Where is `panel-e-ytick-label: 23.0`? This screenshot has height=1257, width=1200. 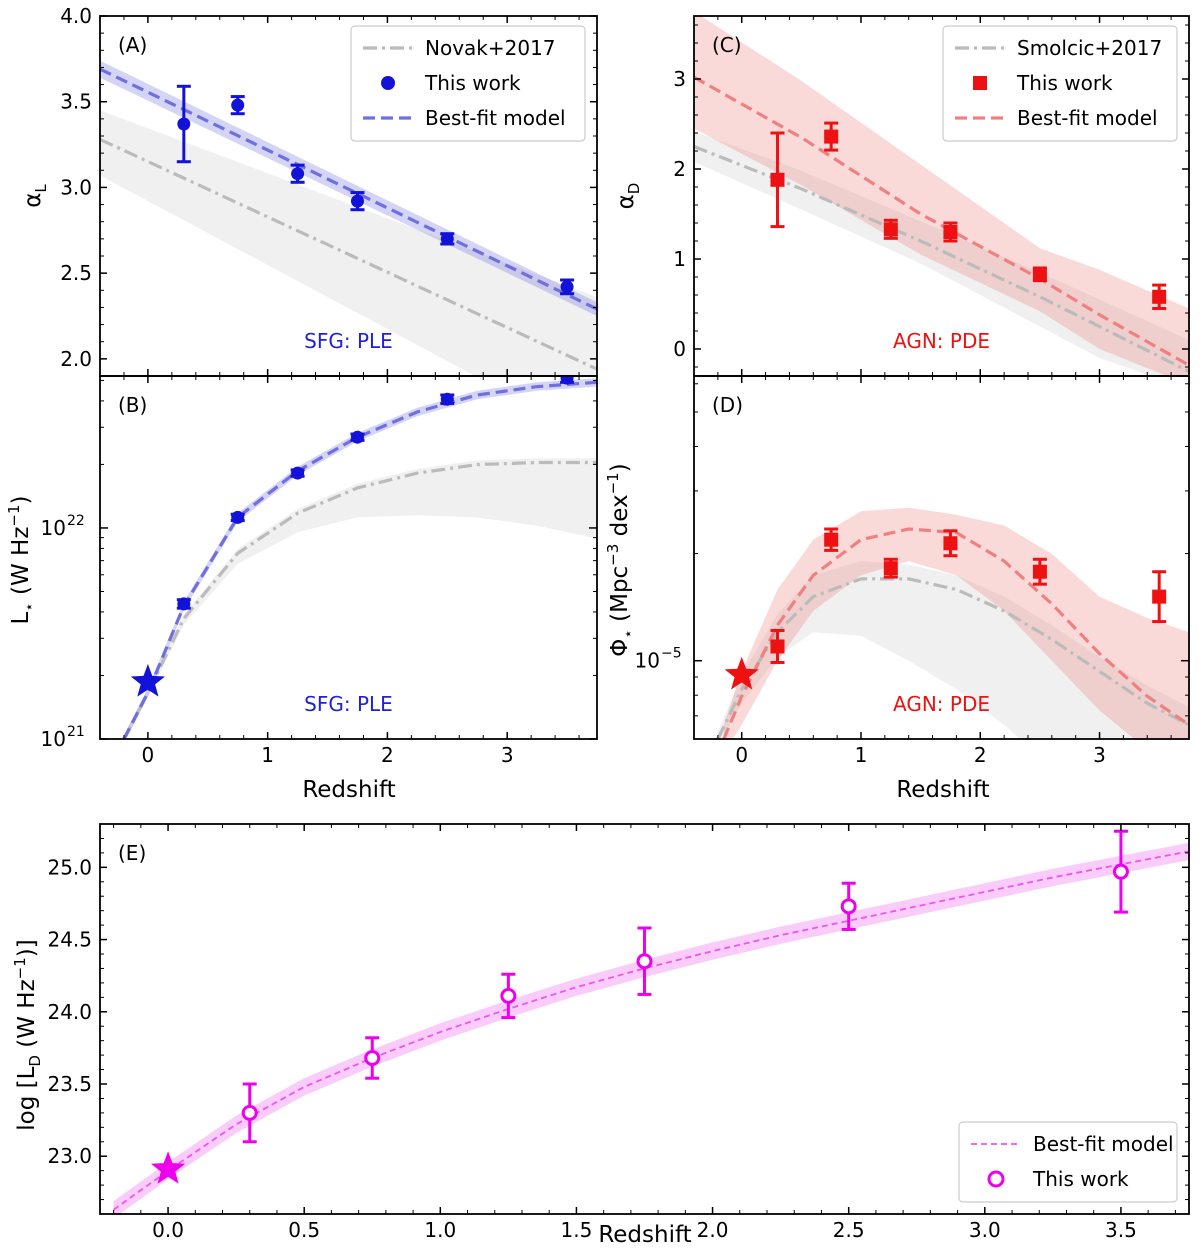 panel-e-ytick-label: 23.0 is located at coordinates (69, 1156).